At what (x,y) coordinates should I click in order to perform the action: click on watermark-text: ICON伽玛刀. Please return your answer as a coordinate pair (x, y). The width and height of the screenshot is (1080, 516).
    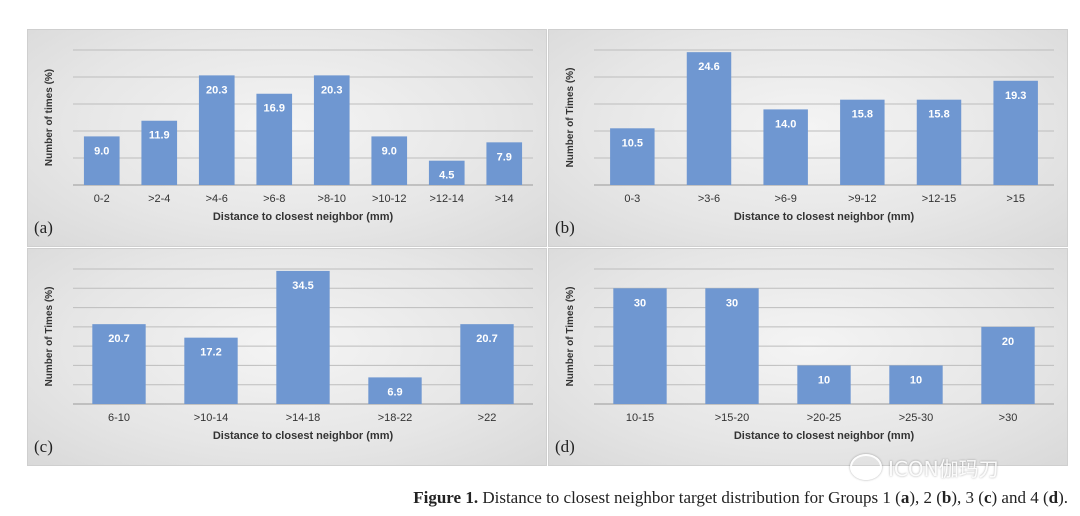
    Looking at the image, I should click on (943, 468).